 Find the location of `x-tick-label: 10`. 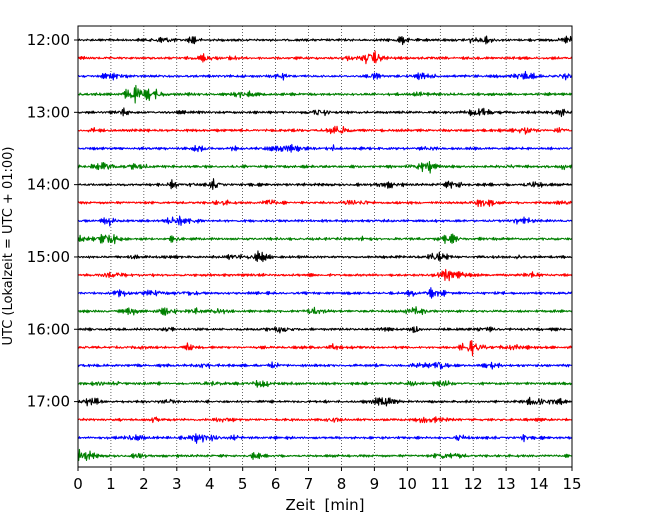

x-tick-label: 10 is located at coordinates (407, 484).